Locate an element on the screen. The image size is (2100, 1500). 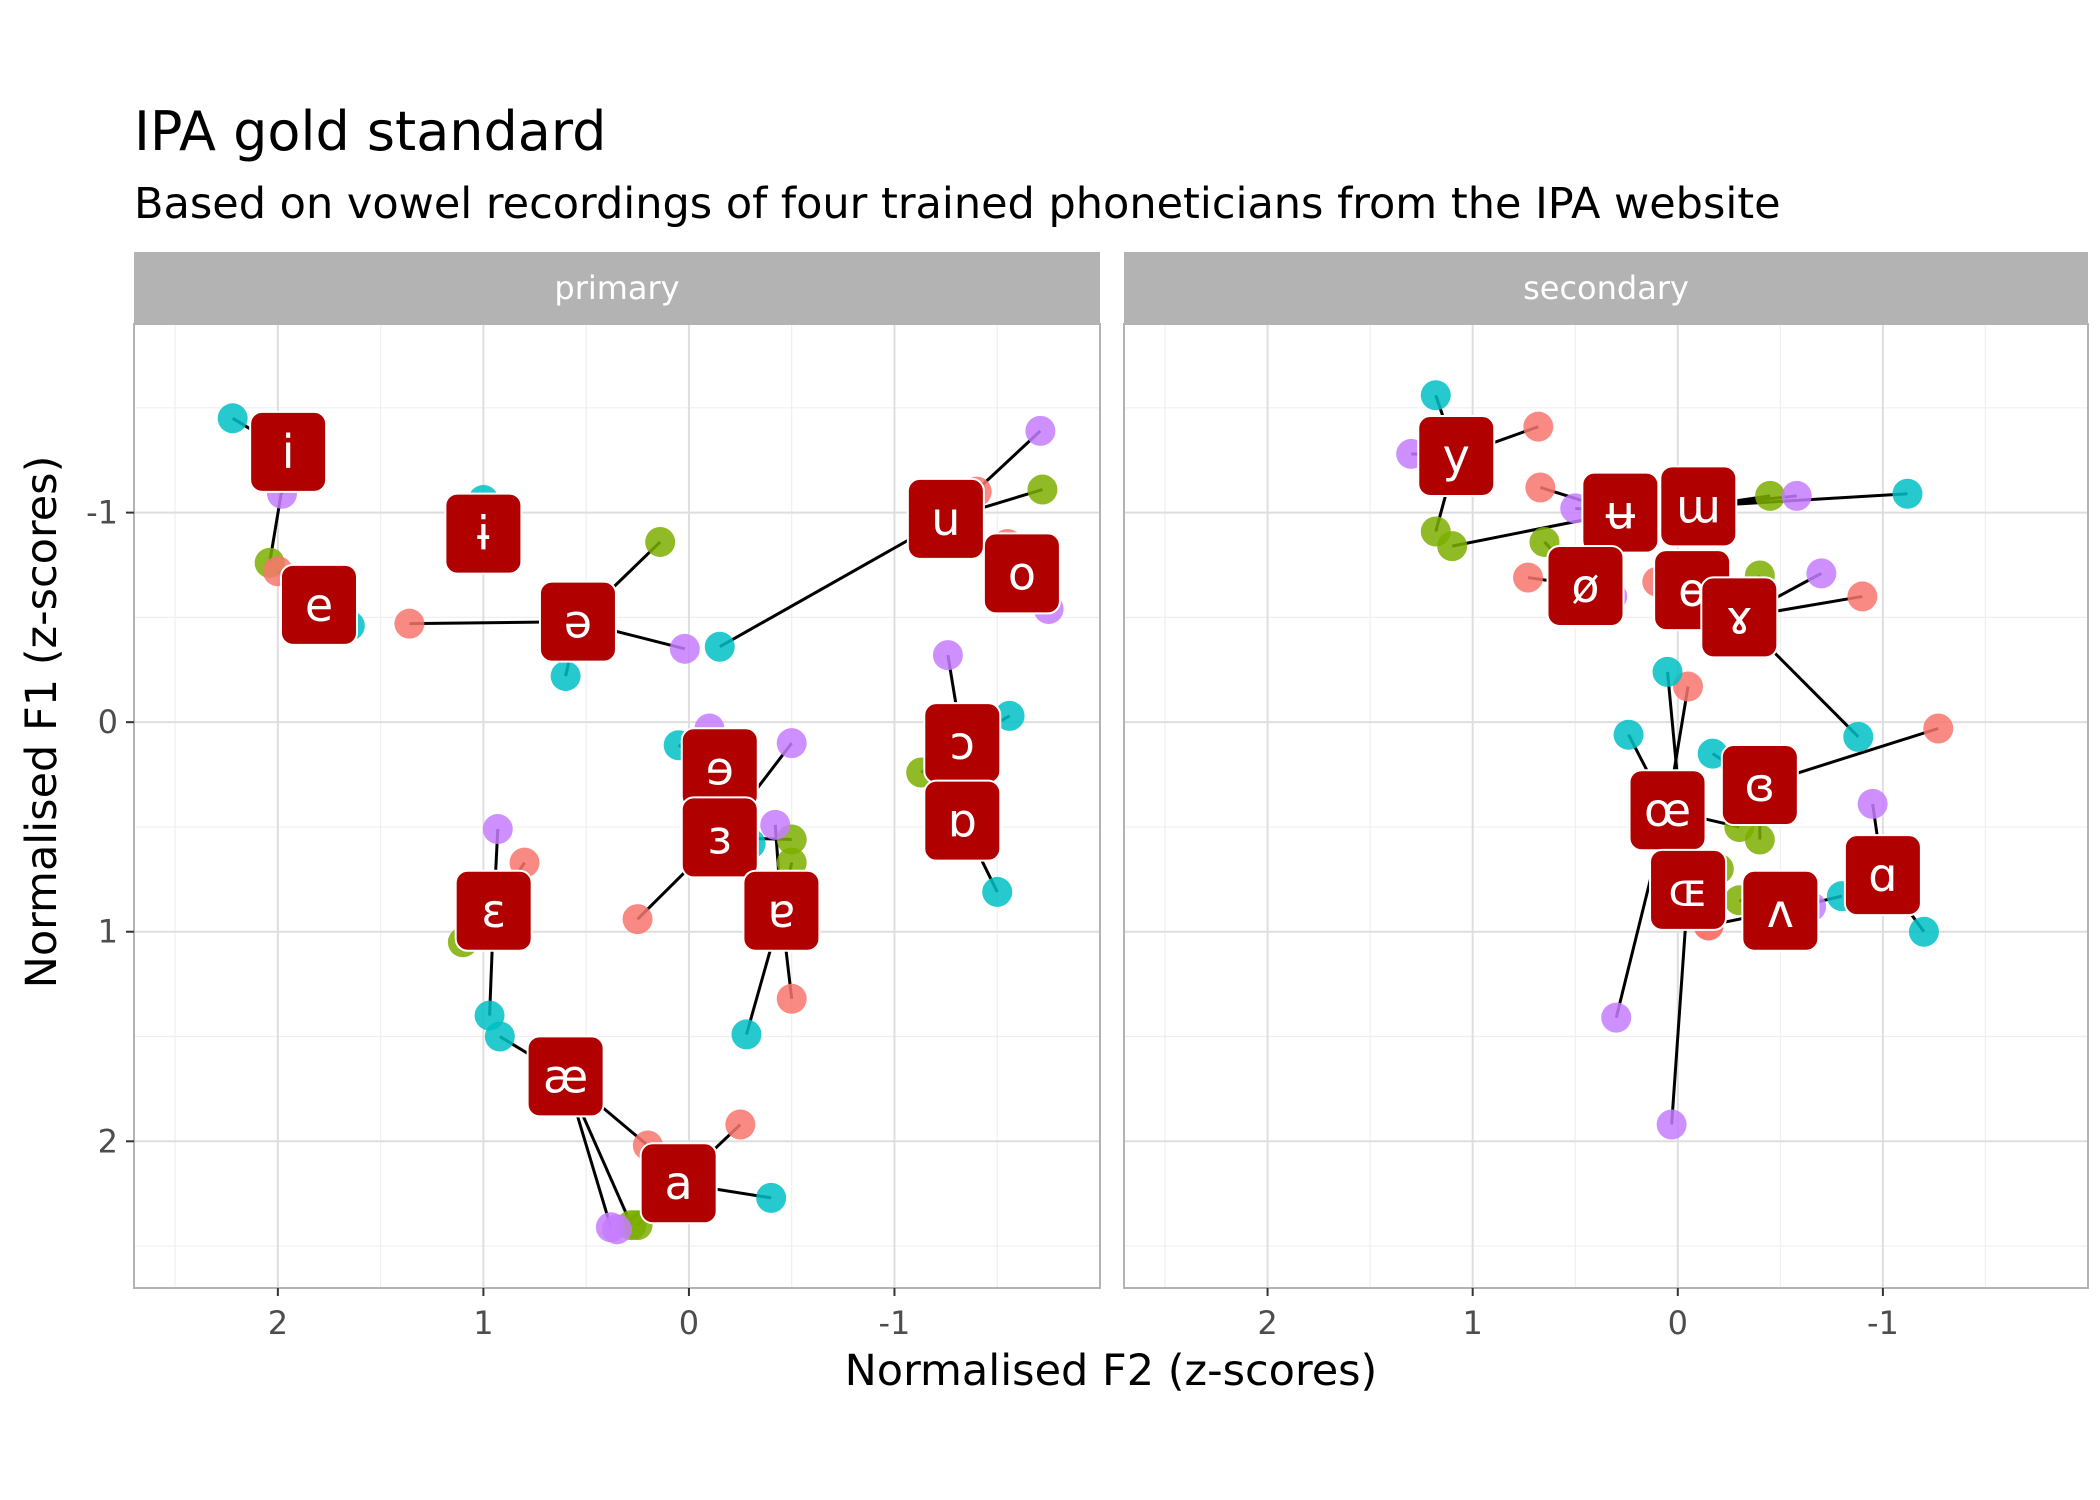
vowel-label-4: u is located at coordinates (945, 518).